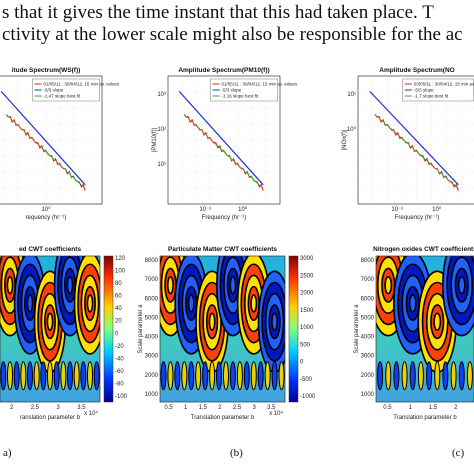 Image resolution: width=474 pixels, height=474 pixels. I want to click on x-axis-label: Translation parameter b, so click(425, 418).